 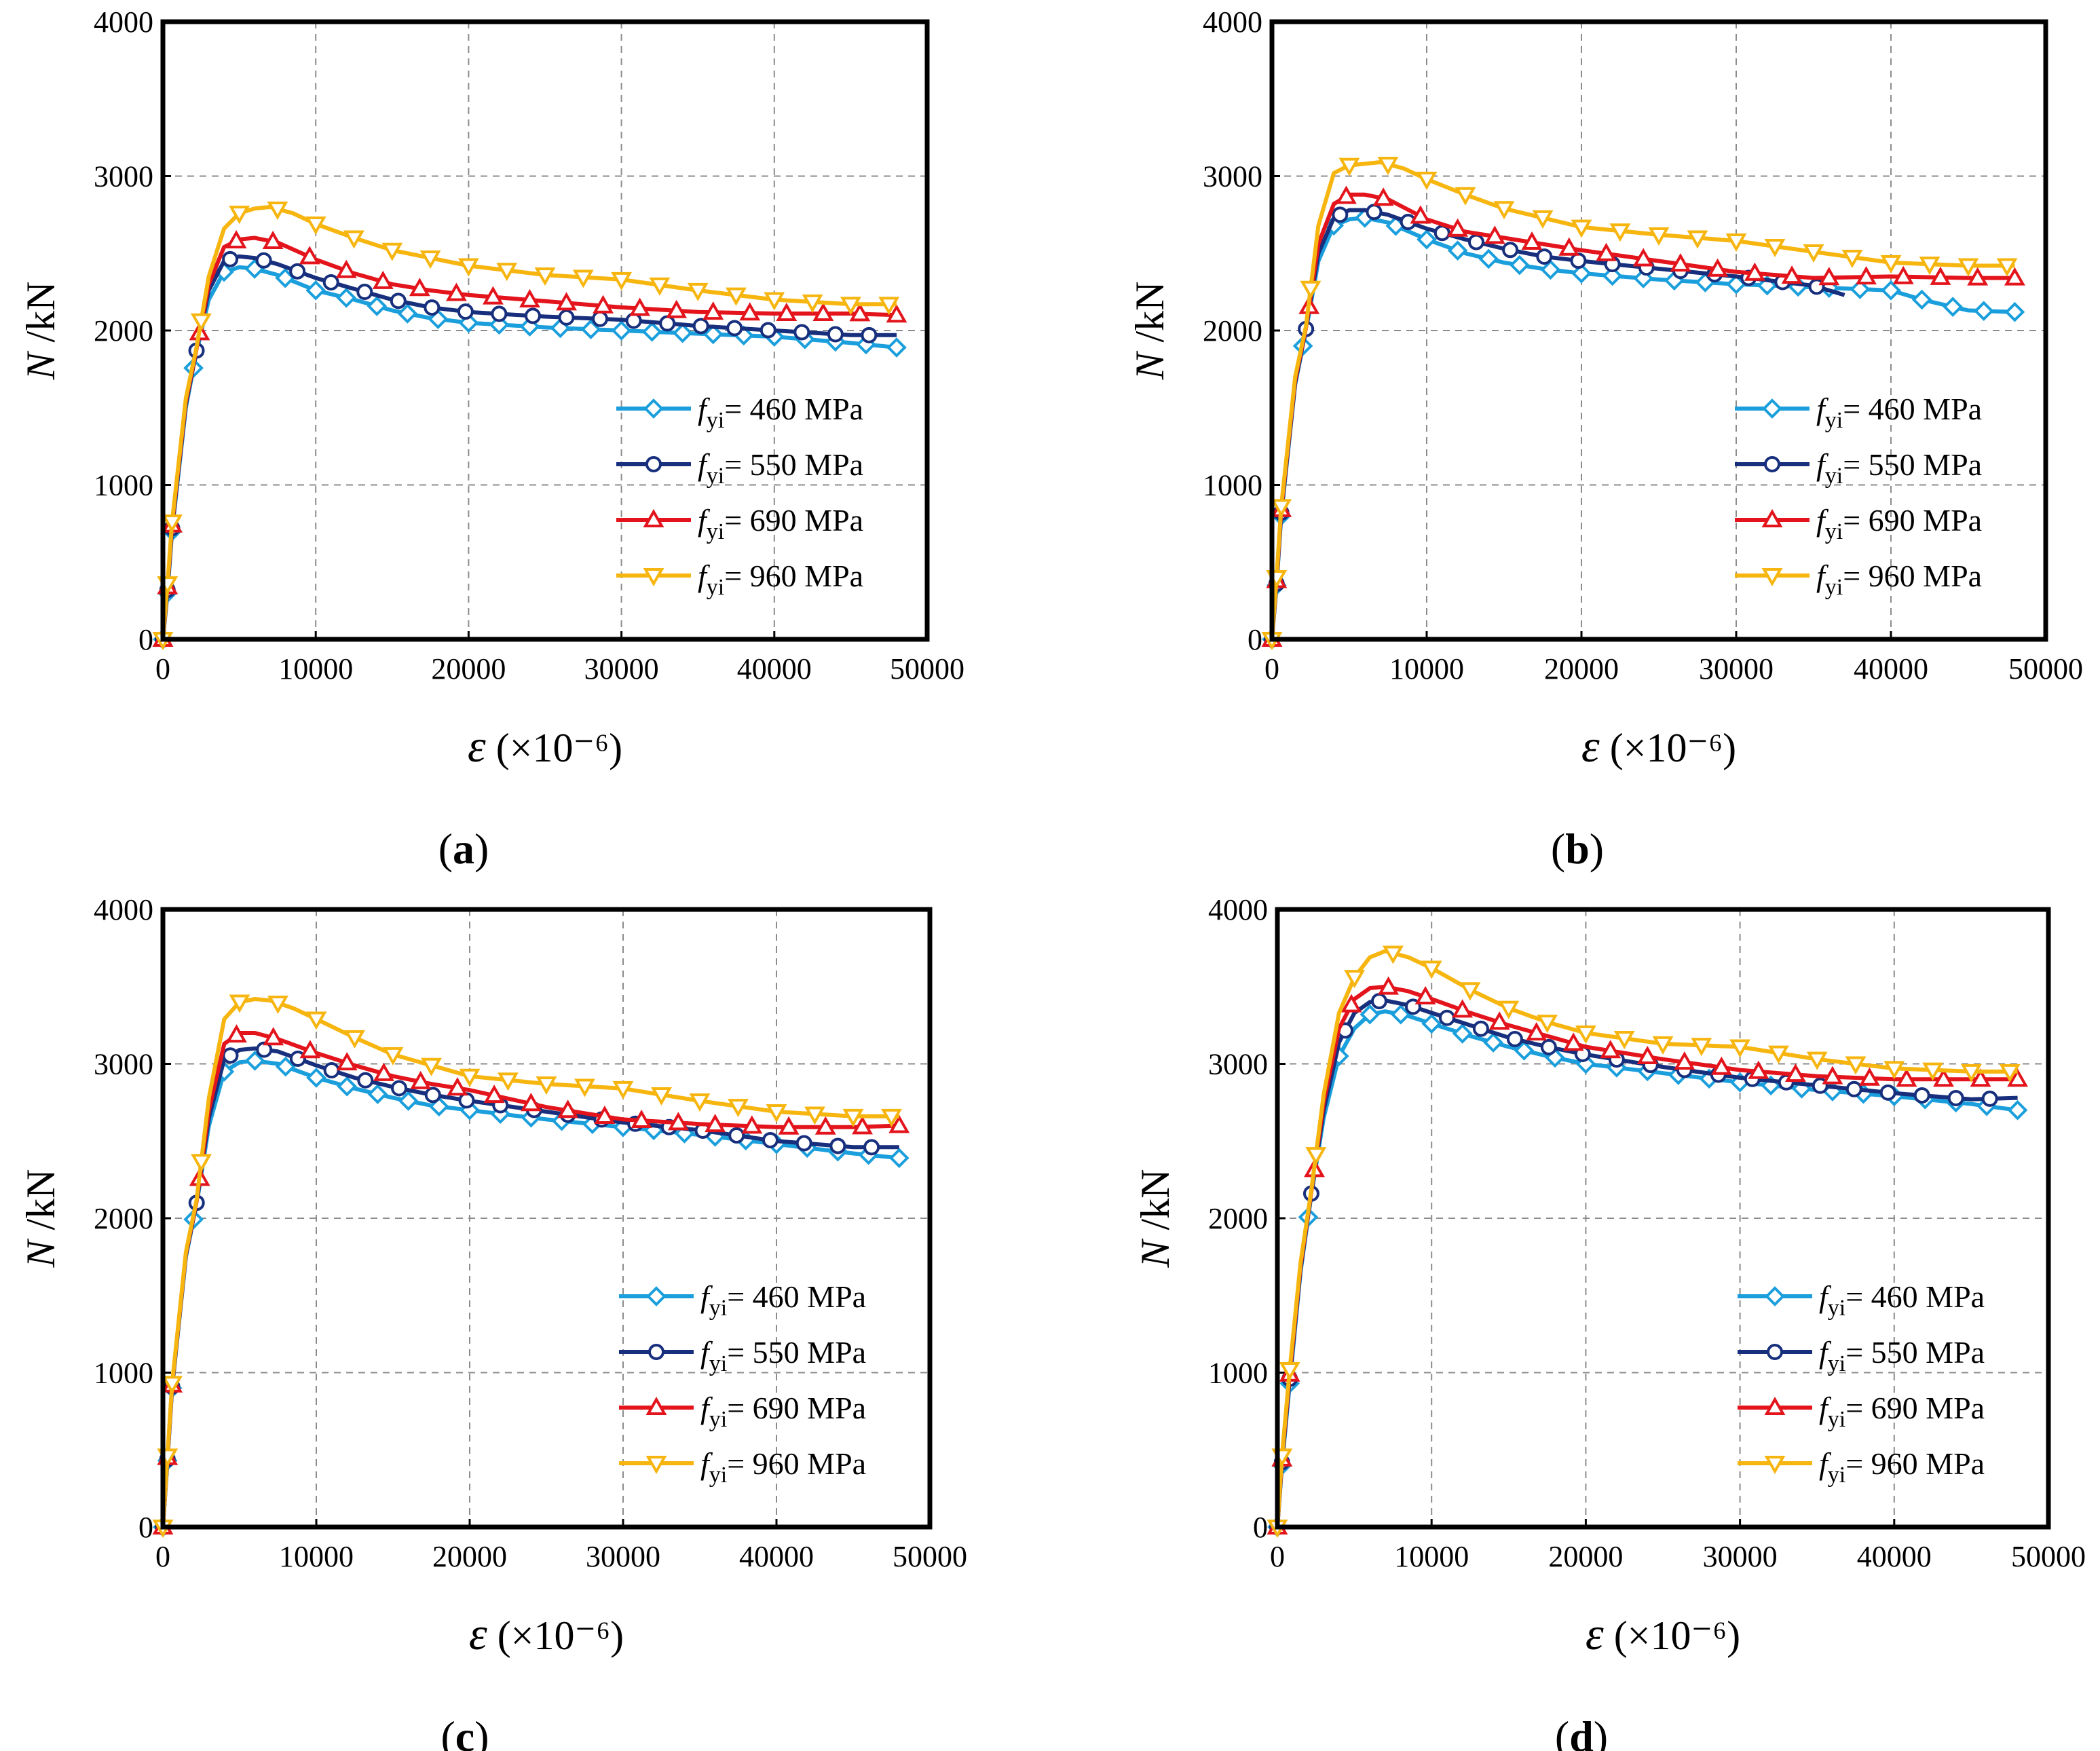 I want to click on y-tick-label: 1000, so click(x=1238, y=1373).